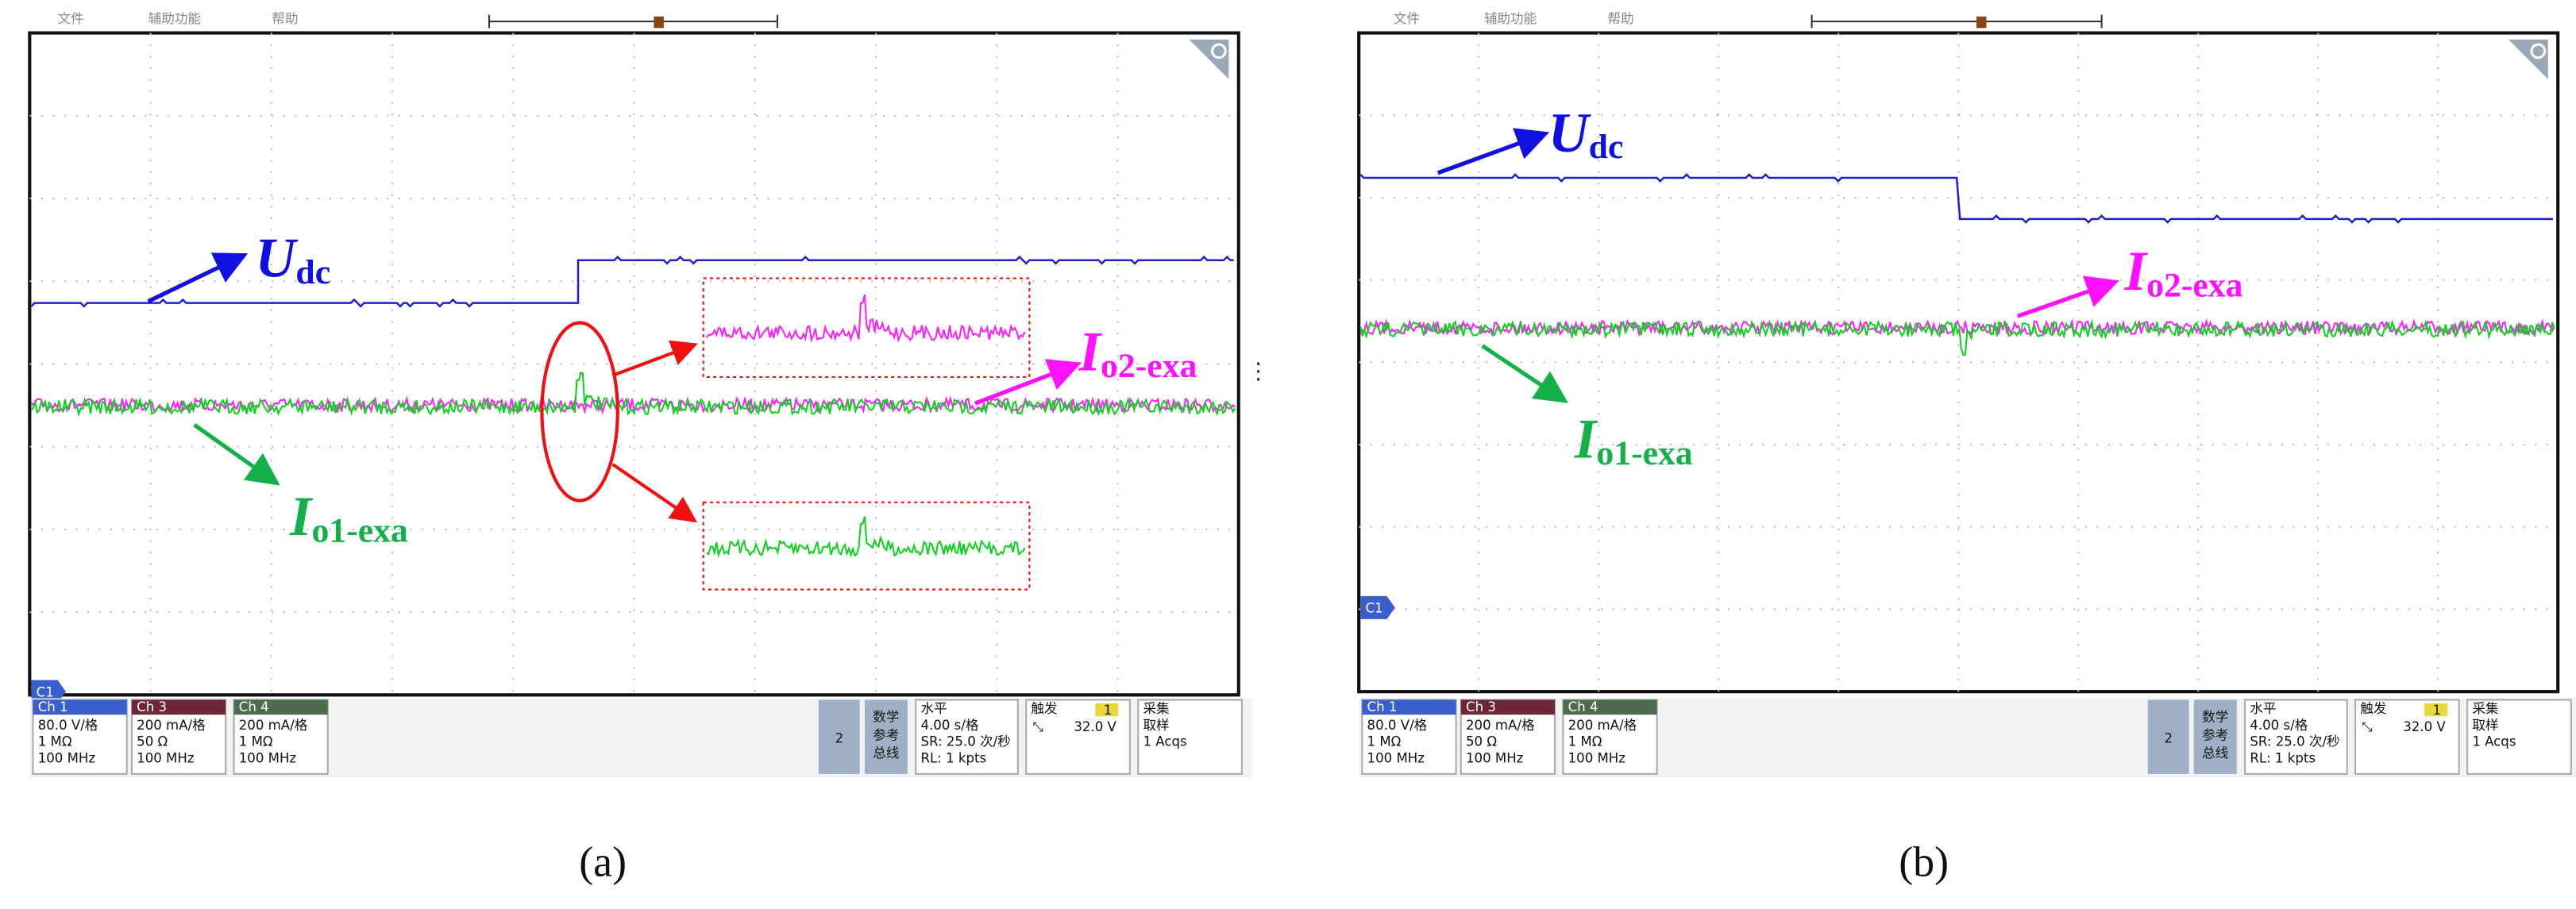 The width and height of the screenshot is (2576, 909). I want to click on arrow, so click(654, 358).